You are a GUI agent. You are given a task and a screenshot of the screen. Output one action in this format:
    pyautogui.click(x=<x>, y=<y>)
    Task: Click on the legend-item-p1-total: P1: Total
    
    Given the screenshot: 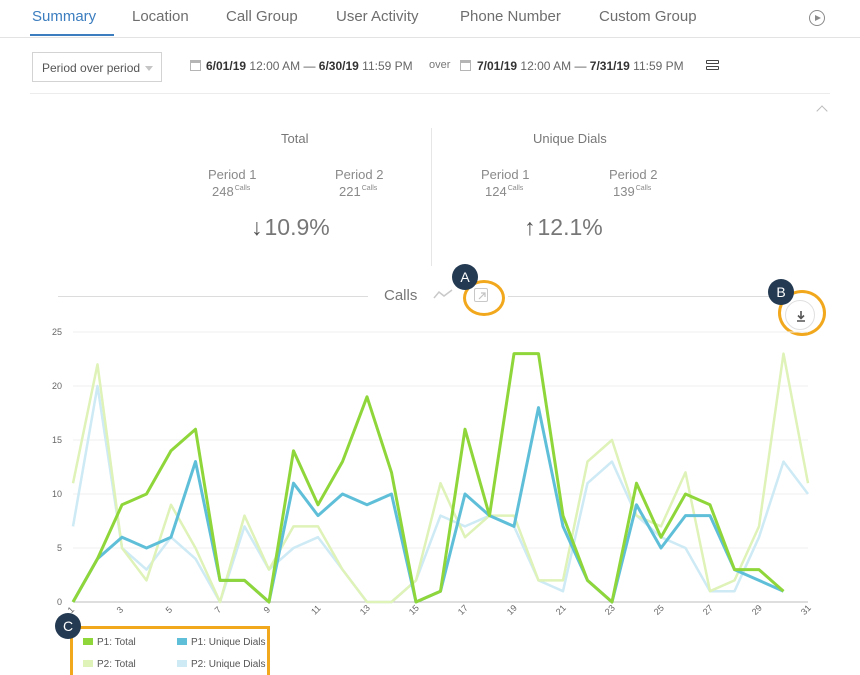 What is the action you would take?
    pyautogui.click(x=109, y=642)
    